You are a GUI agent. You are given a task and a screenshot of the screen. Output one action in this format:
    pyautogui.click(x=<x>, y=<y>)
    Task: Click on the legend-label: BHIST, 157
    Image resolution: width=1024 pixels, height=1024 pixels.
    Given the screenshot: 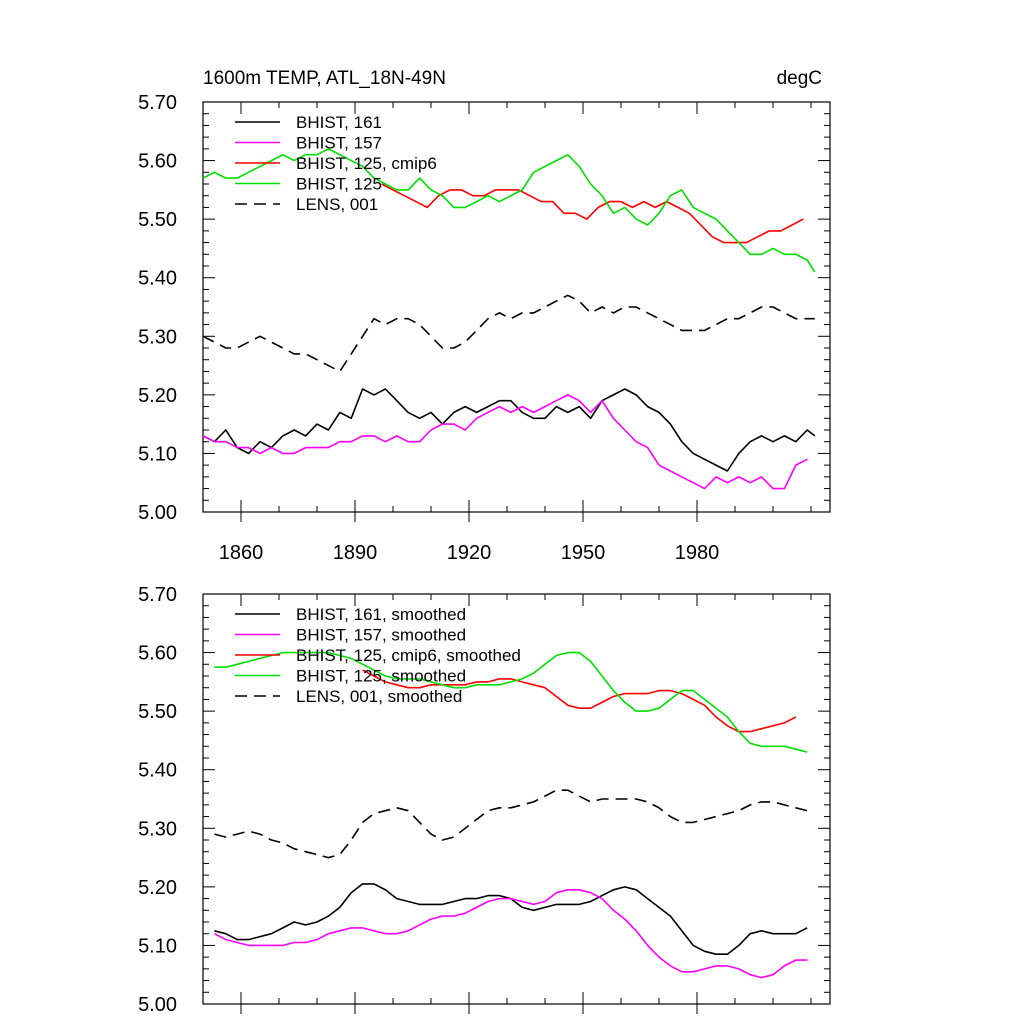 What is the action you would take?
    pyautogui.click(x=339, y=143)
    